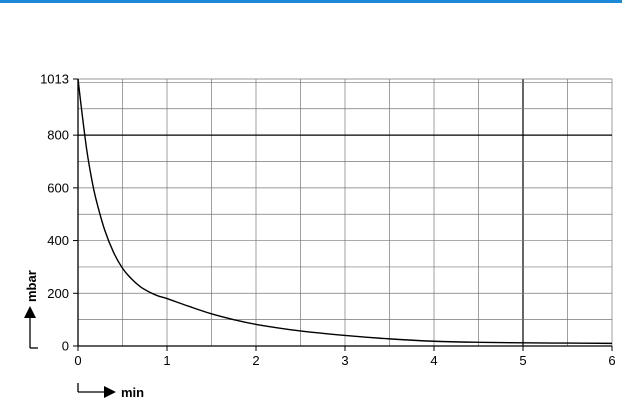  I want to click on x-axis-unit: min, so click(132, 392).